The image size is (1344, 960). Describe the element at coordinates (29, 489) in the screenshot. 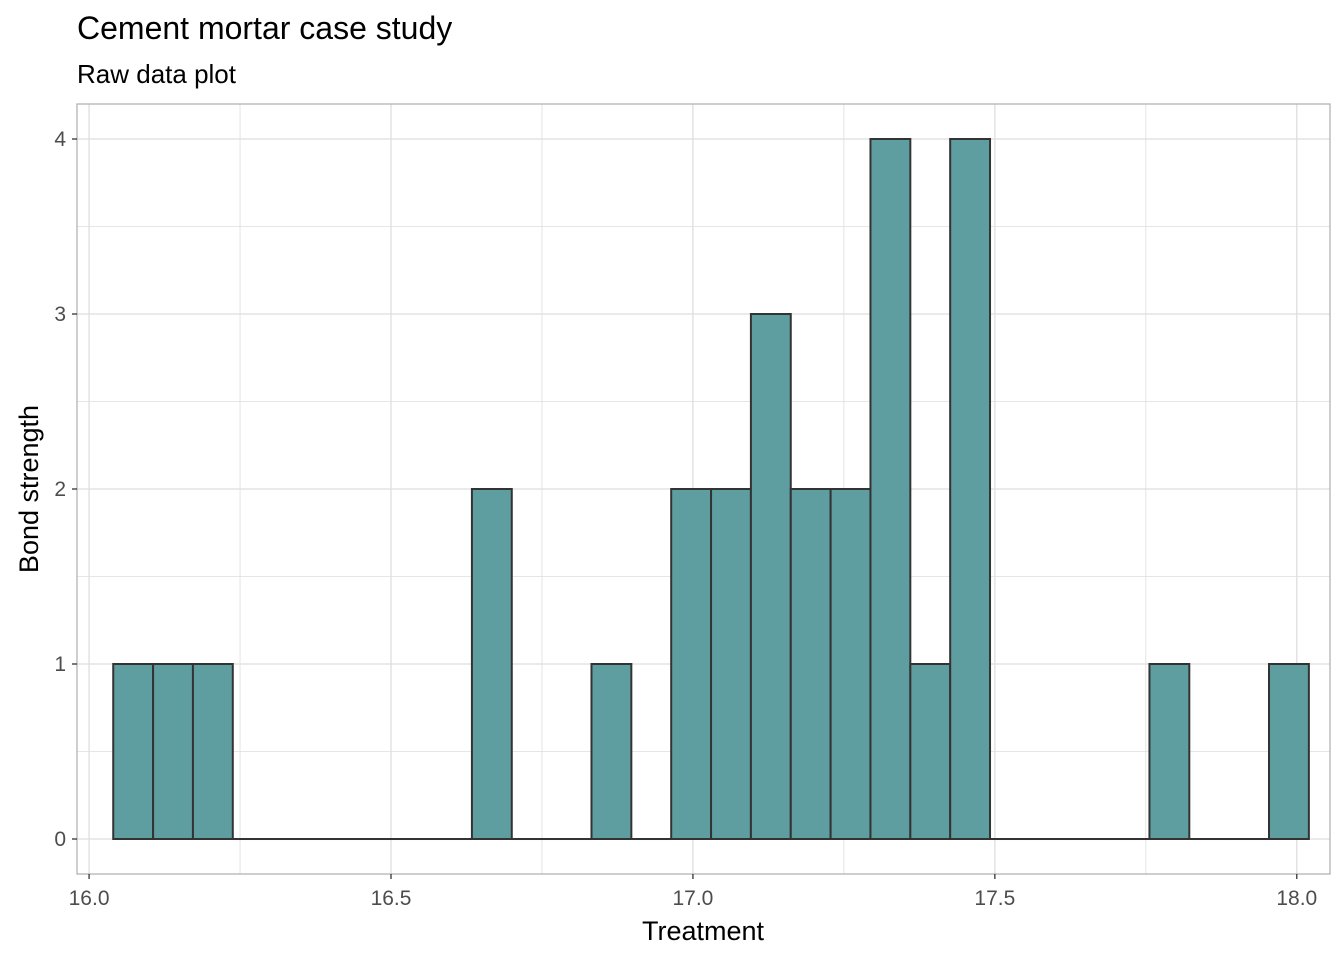

I see `y-axis-label: Bond strength` at that location.